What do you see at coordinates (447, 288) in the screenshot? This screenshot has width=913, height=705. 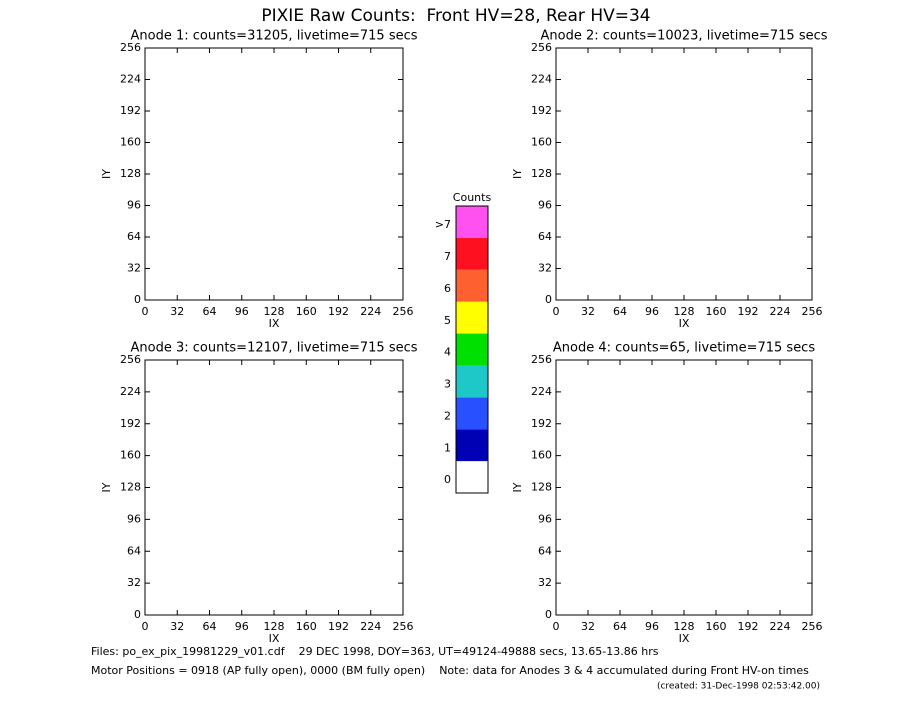 I see `colorbar-label: 6` at bounding box center [447, 288].